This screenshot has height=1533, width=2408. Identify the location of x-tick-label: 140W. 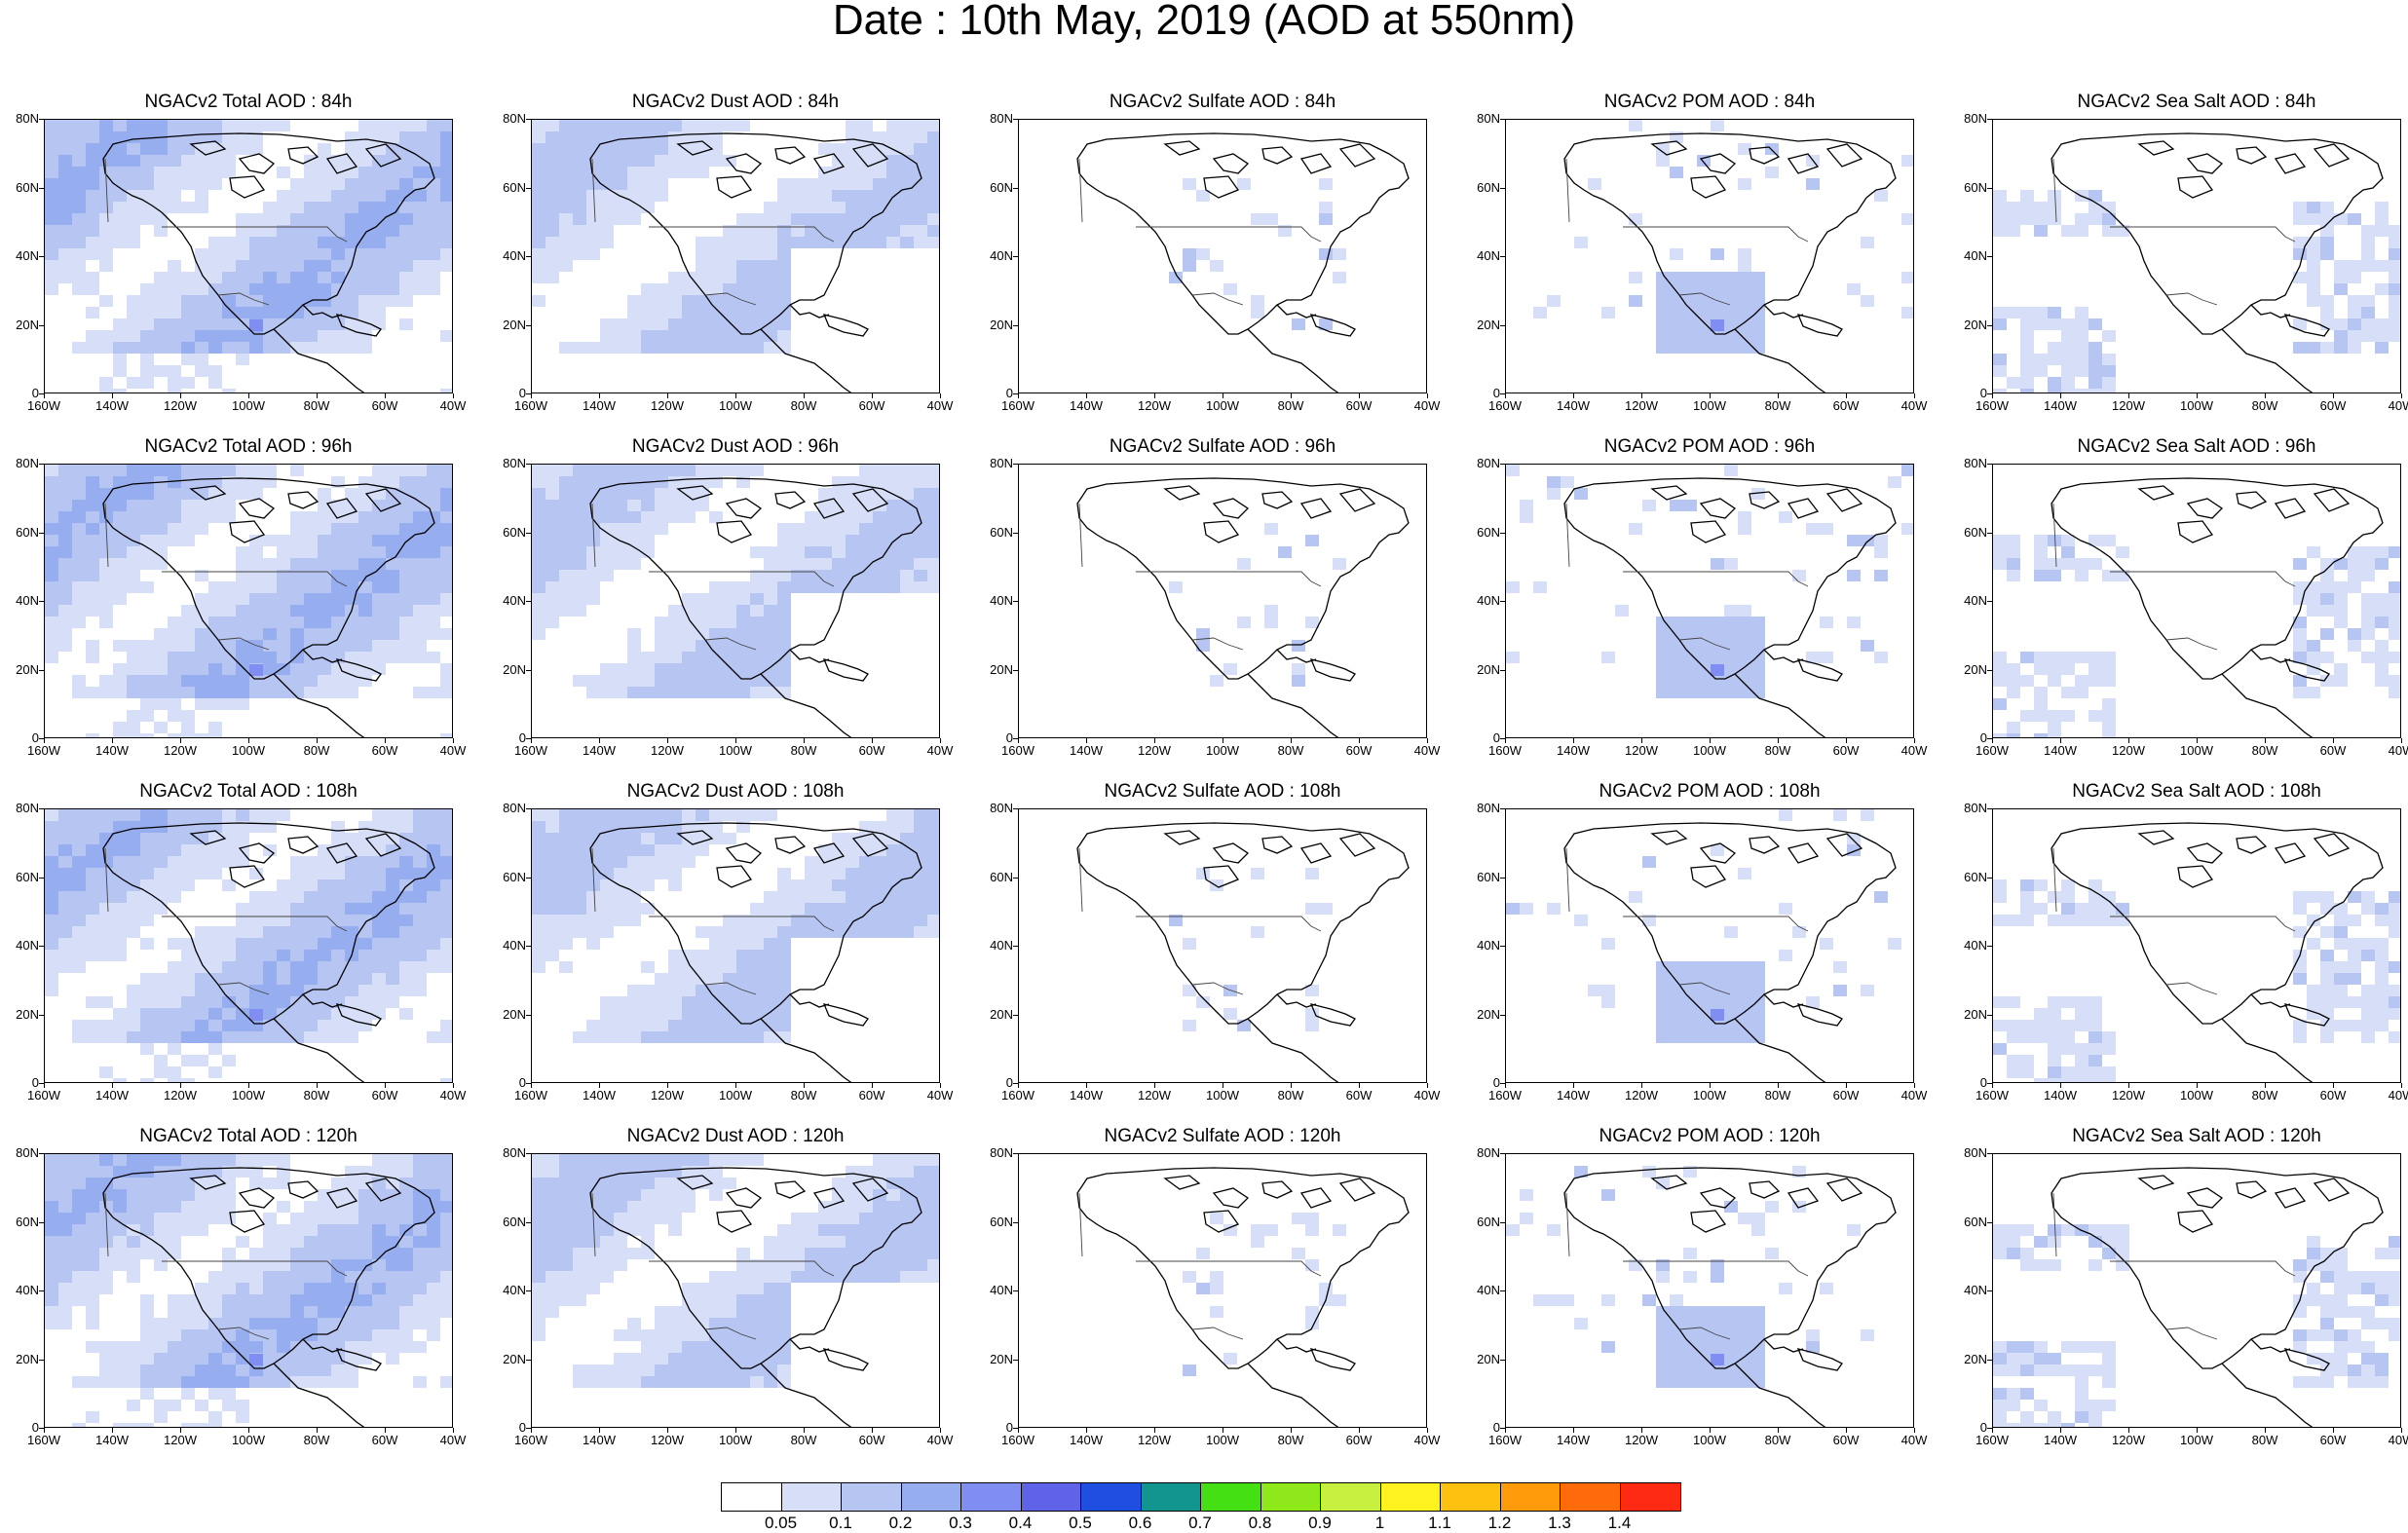
(2060, 1096).